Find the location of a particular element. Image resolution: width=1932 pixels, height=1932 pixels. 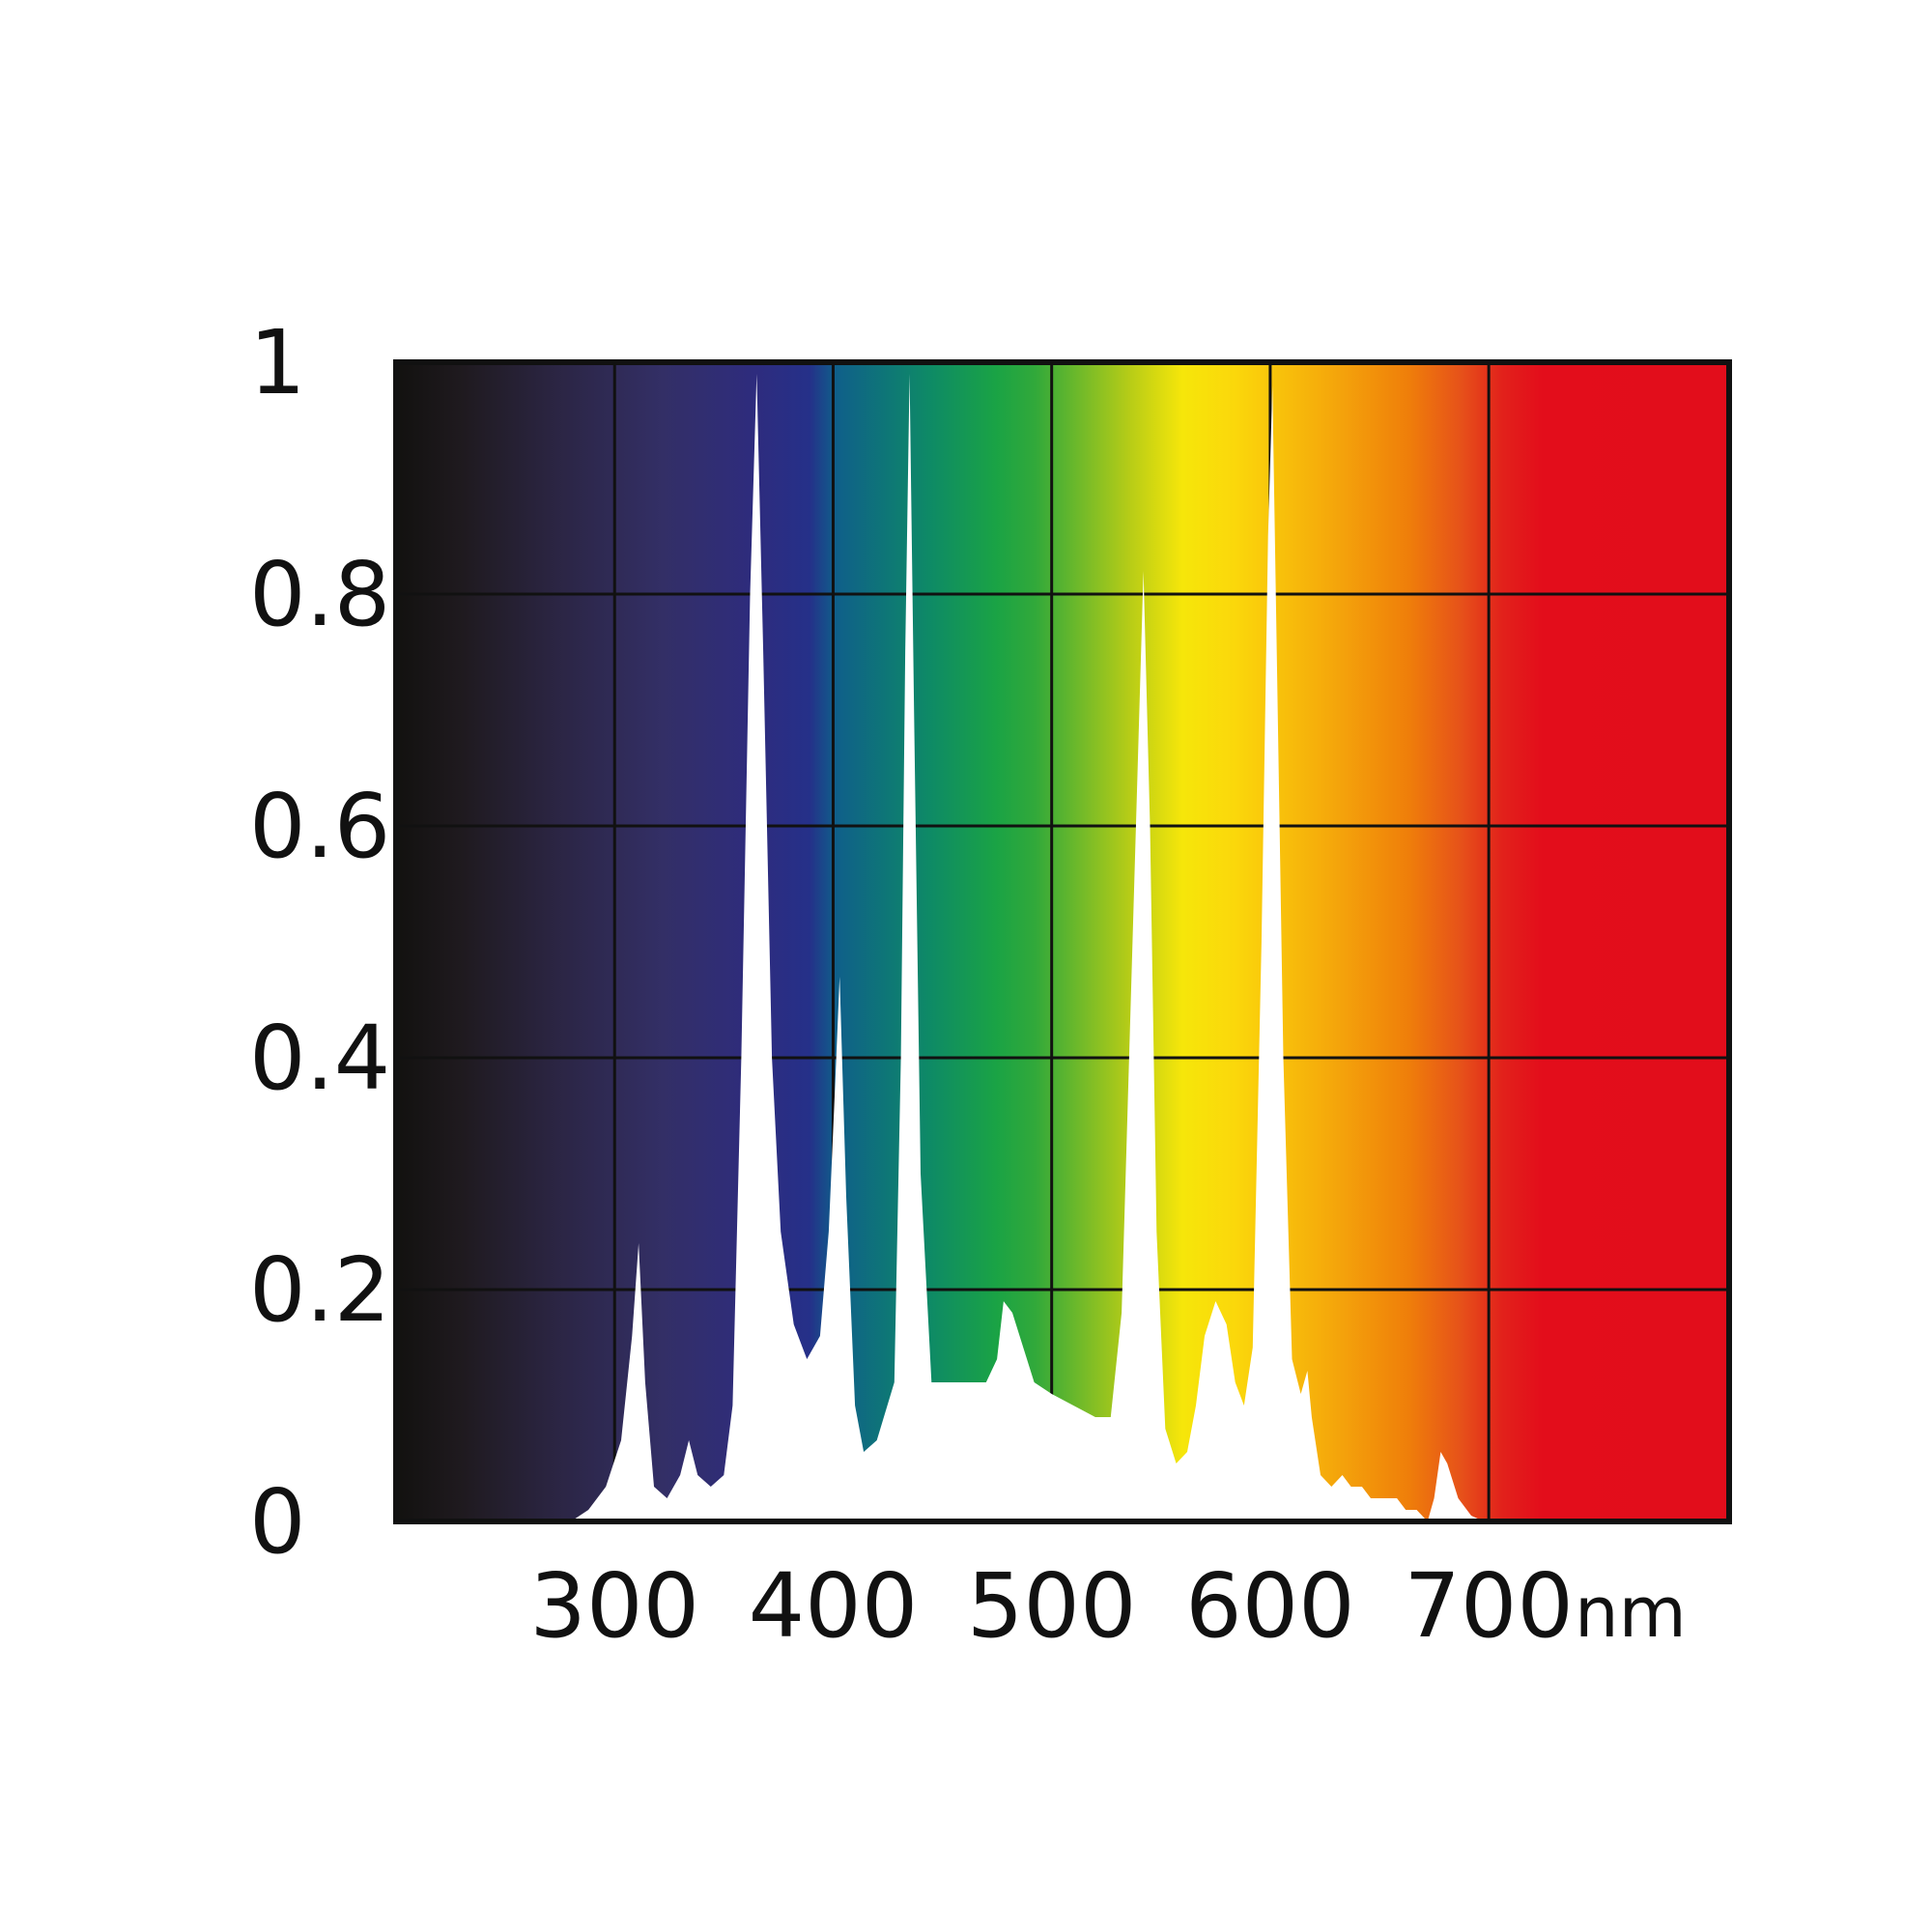

y-axis-labels: 0 0.2 0.4 0.6 0.8 1 is located at coordinates (319, 942).